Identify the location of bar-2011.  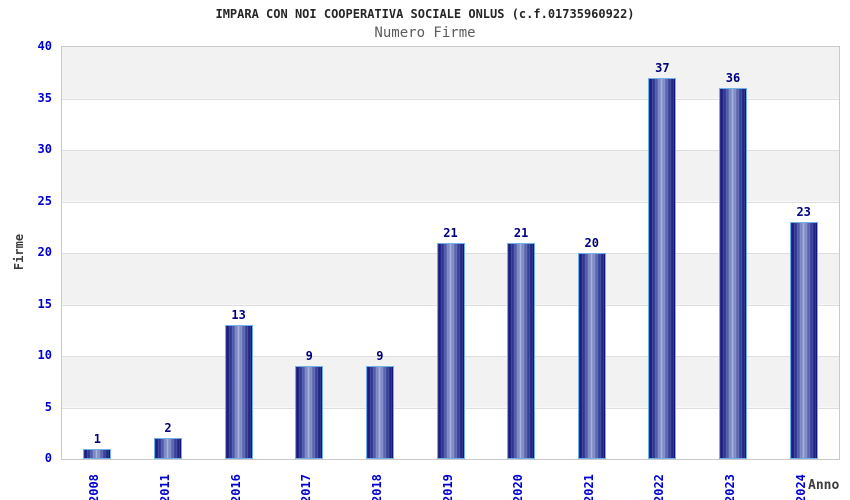
(167, 448).